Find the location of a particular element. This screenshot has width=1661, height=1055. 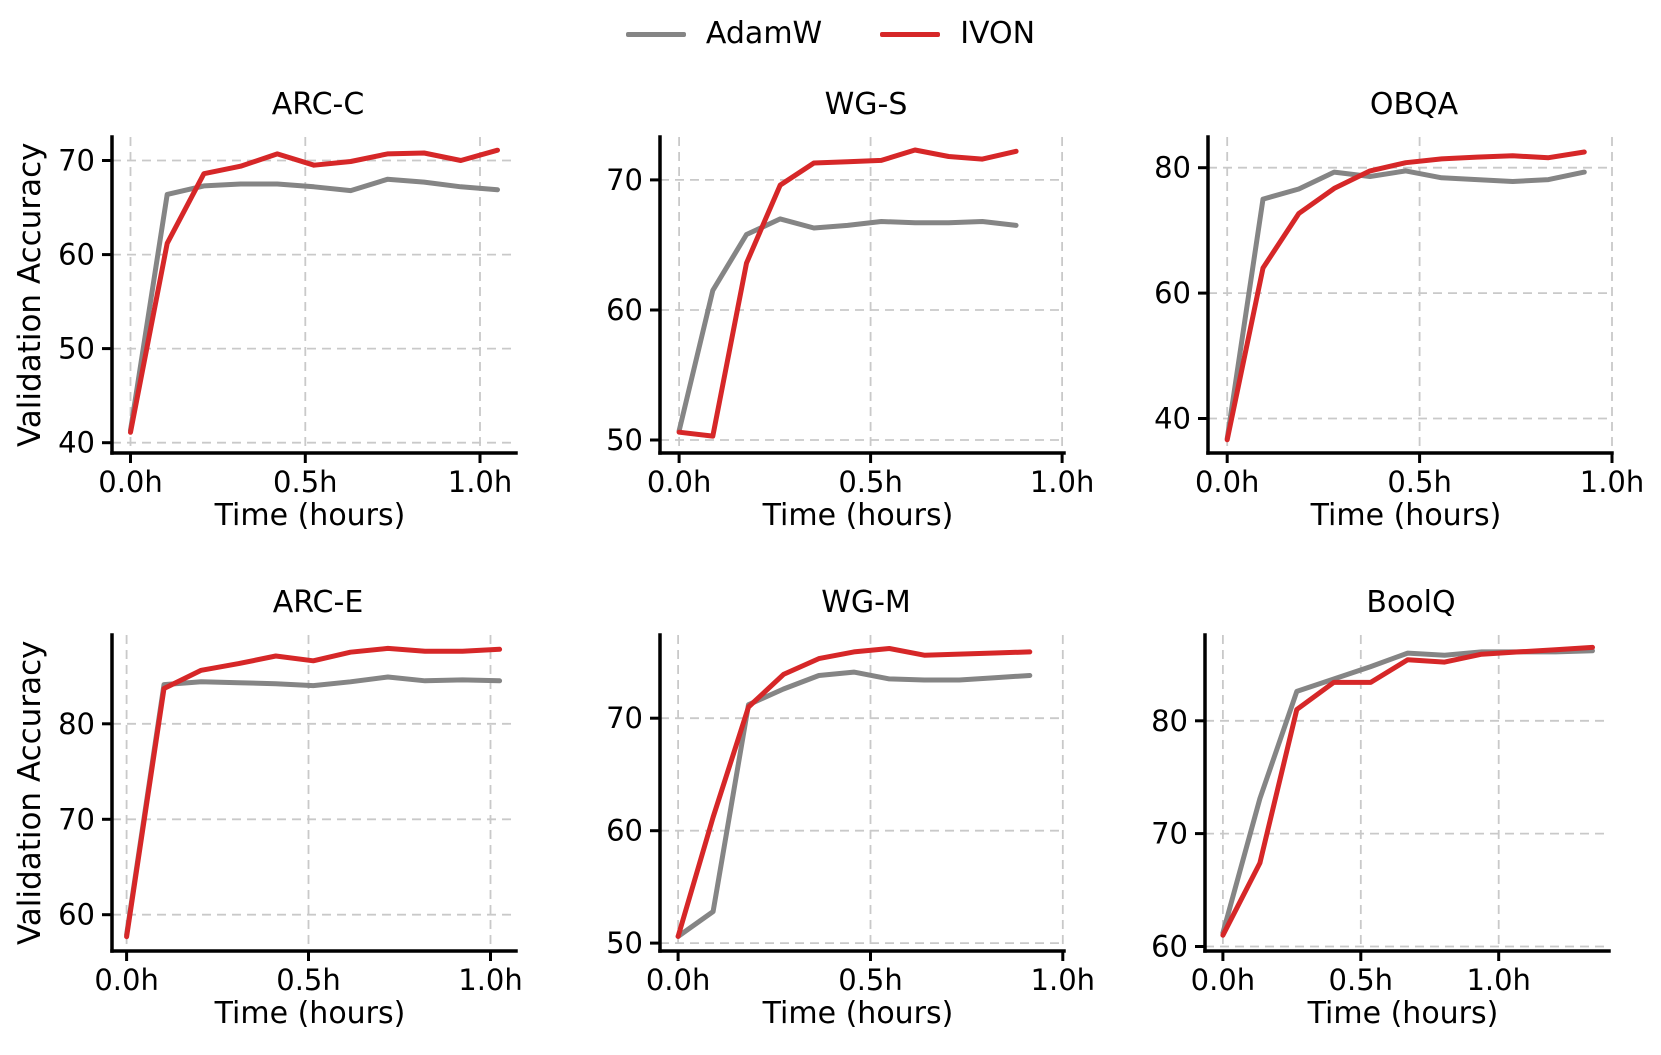

chart-arc-e: ARC-E 60 70 80 0.0h 0.5h 1.0h Time (hours) is located at coordinates (287, 804).